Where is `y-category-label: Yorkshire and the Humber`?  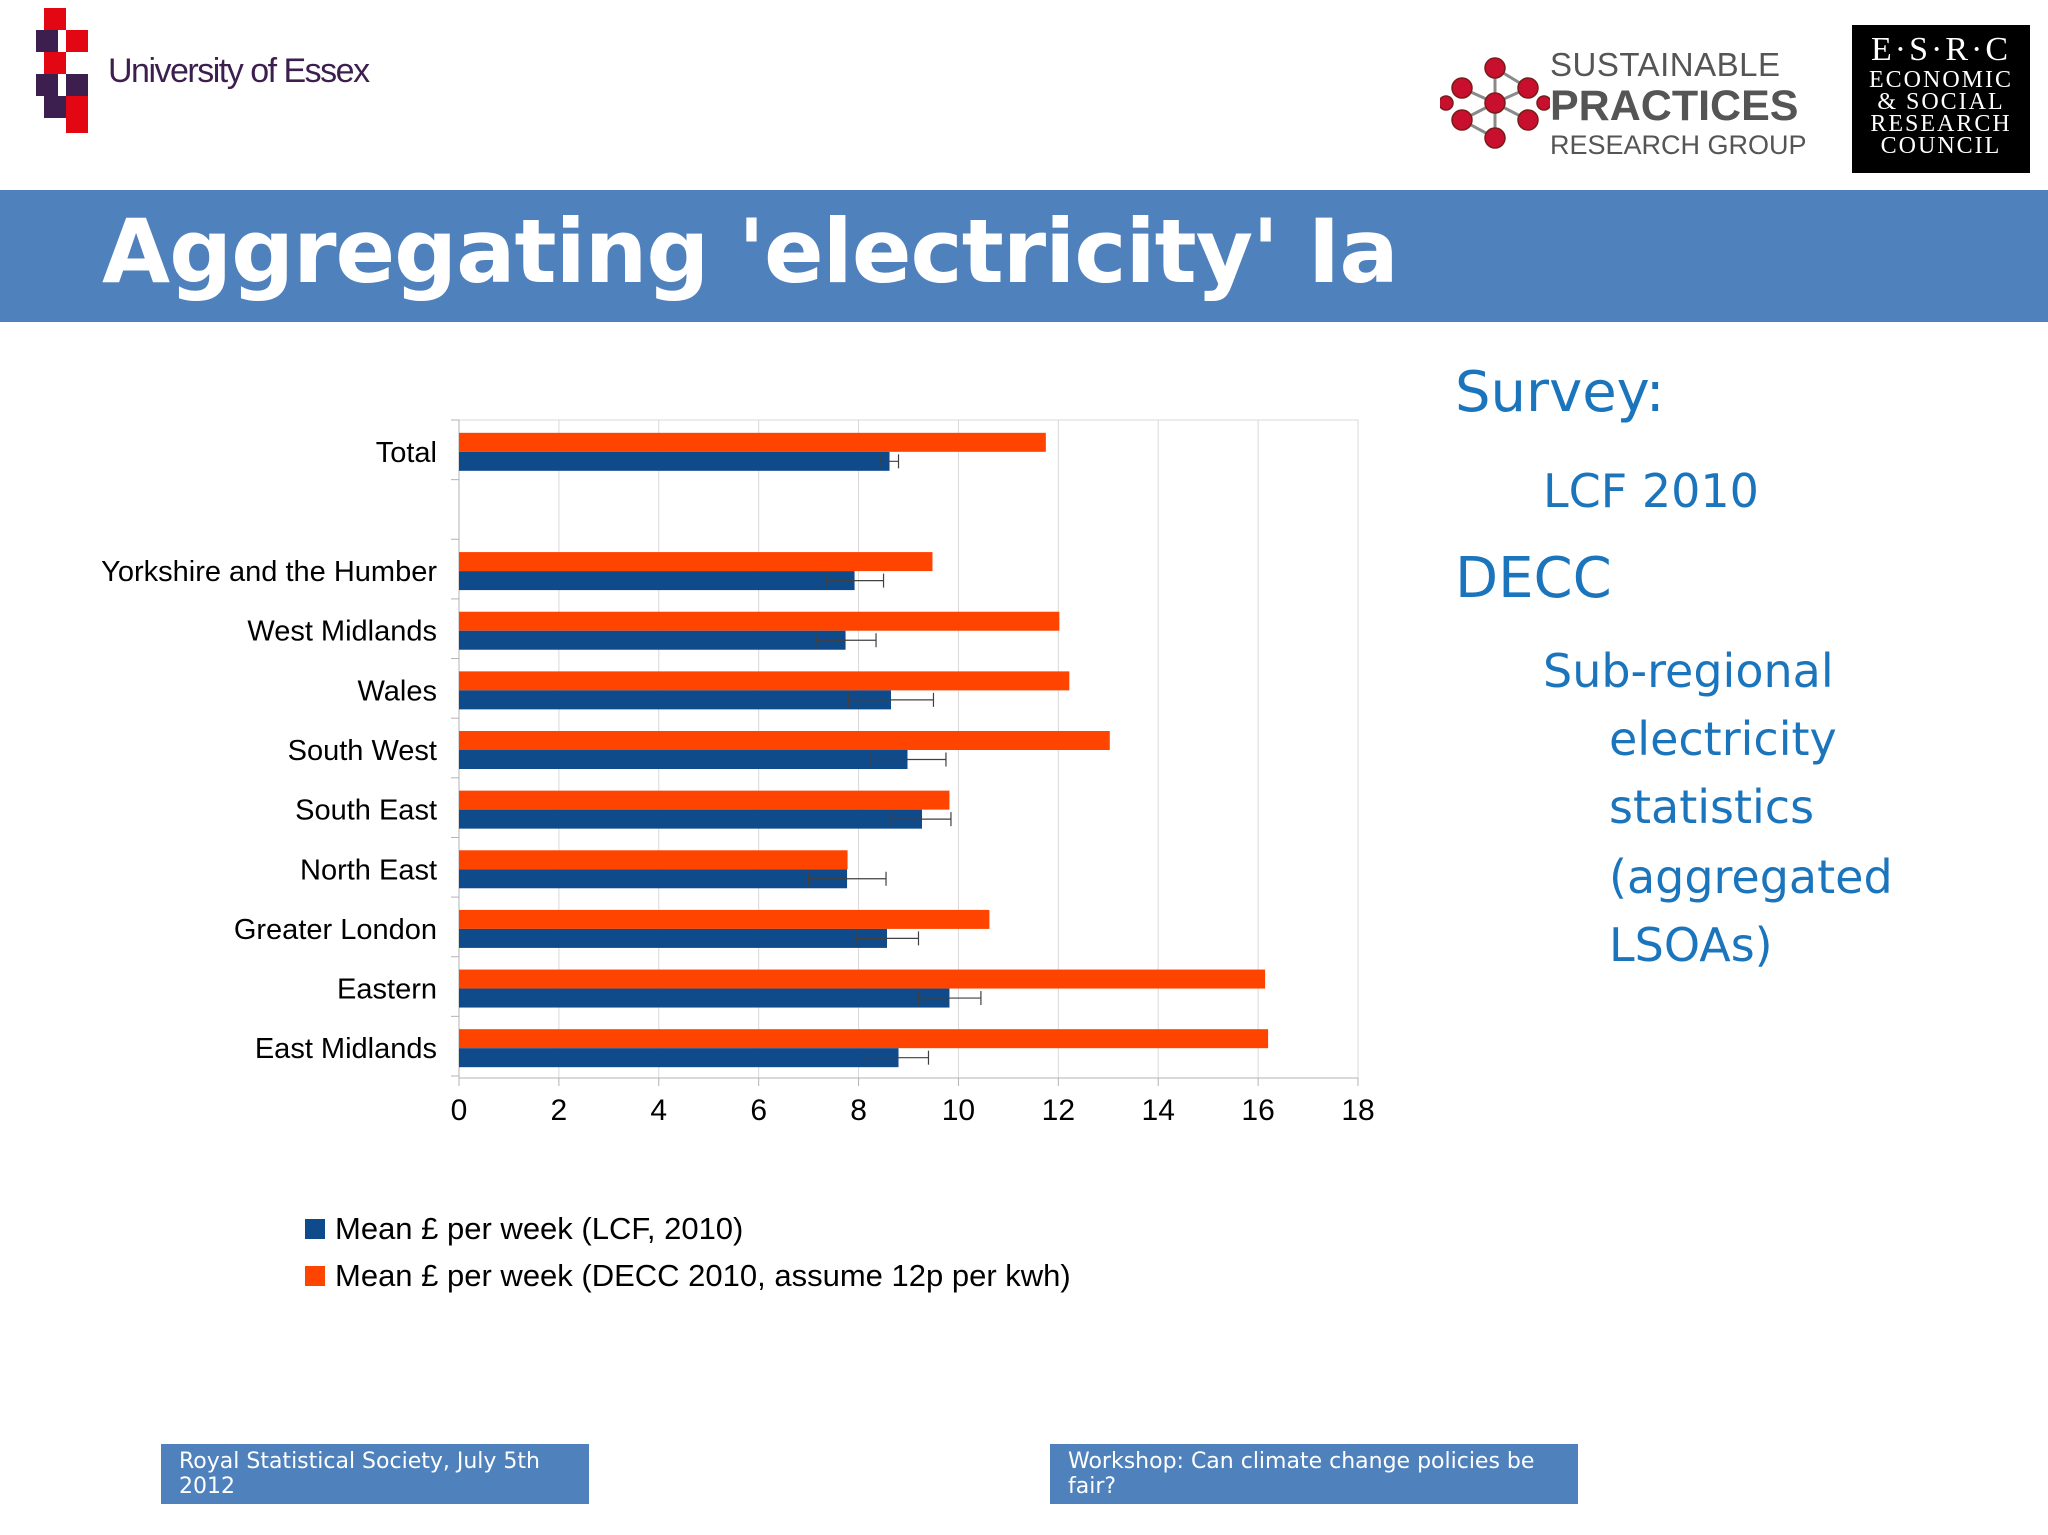 y-category-label: Yorkshire and the Humber is located at coordinates (269, 572).